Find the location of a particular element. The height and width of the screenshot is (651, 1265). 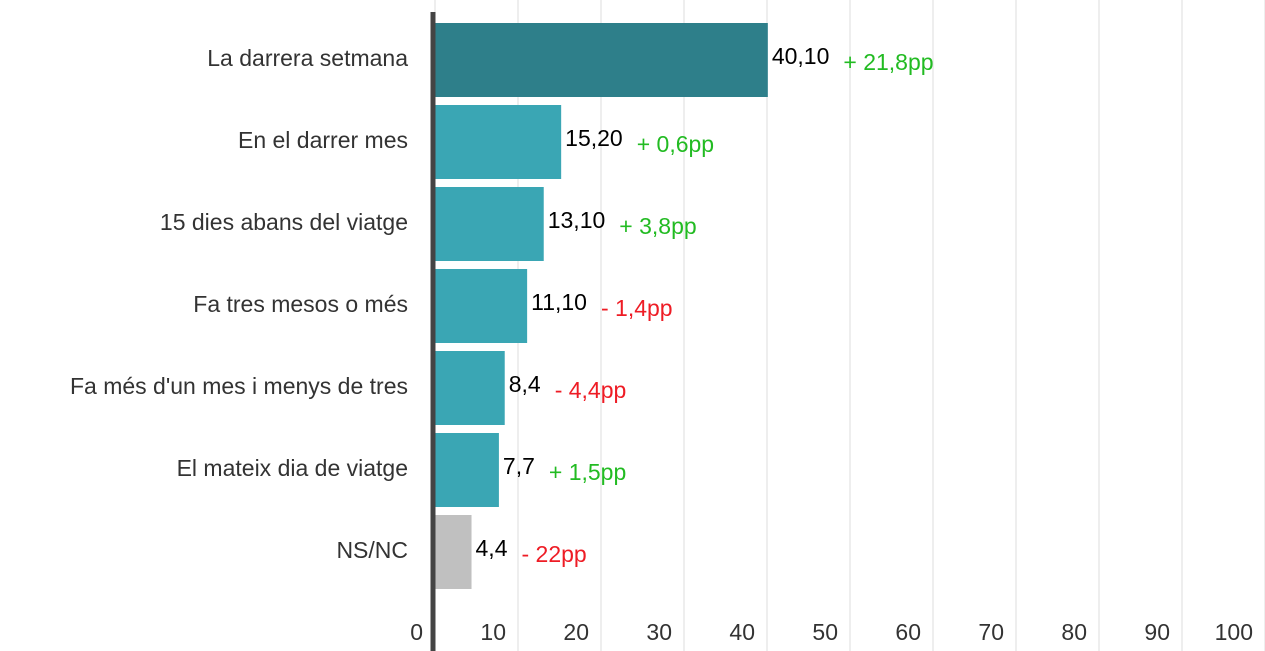

value-label: 40,10 is located at coordinates (801, 56).